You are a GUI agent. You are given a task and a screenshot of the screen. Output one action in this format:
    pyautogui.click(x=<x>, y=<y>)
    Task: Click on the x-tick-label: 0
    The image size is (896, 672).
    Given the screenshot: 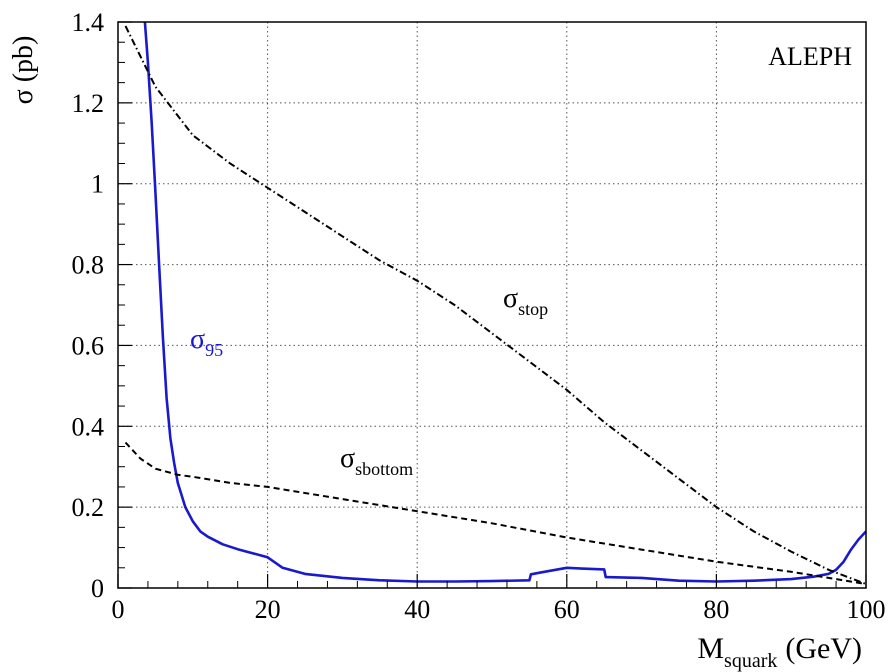 What is the action you would take?
    pyautogui.click(x=118, y=609)
    